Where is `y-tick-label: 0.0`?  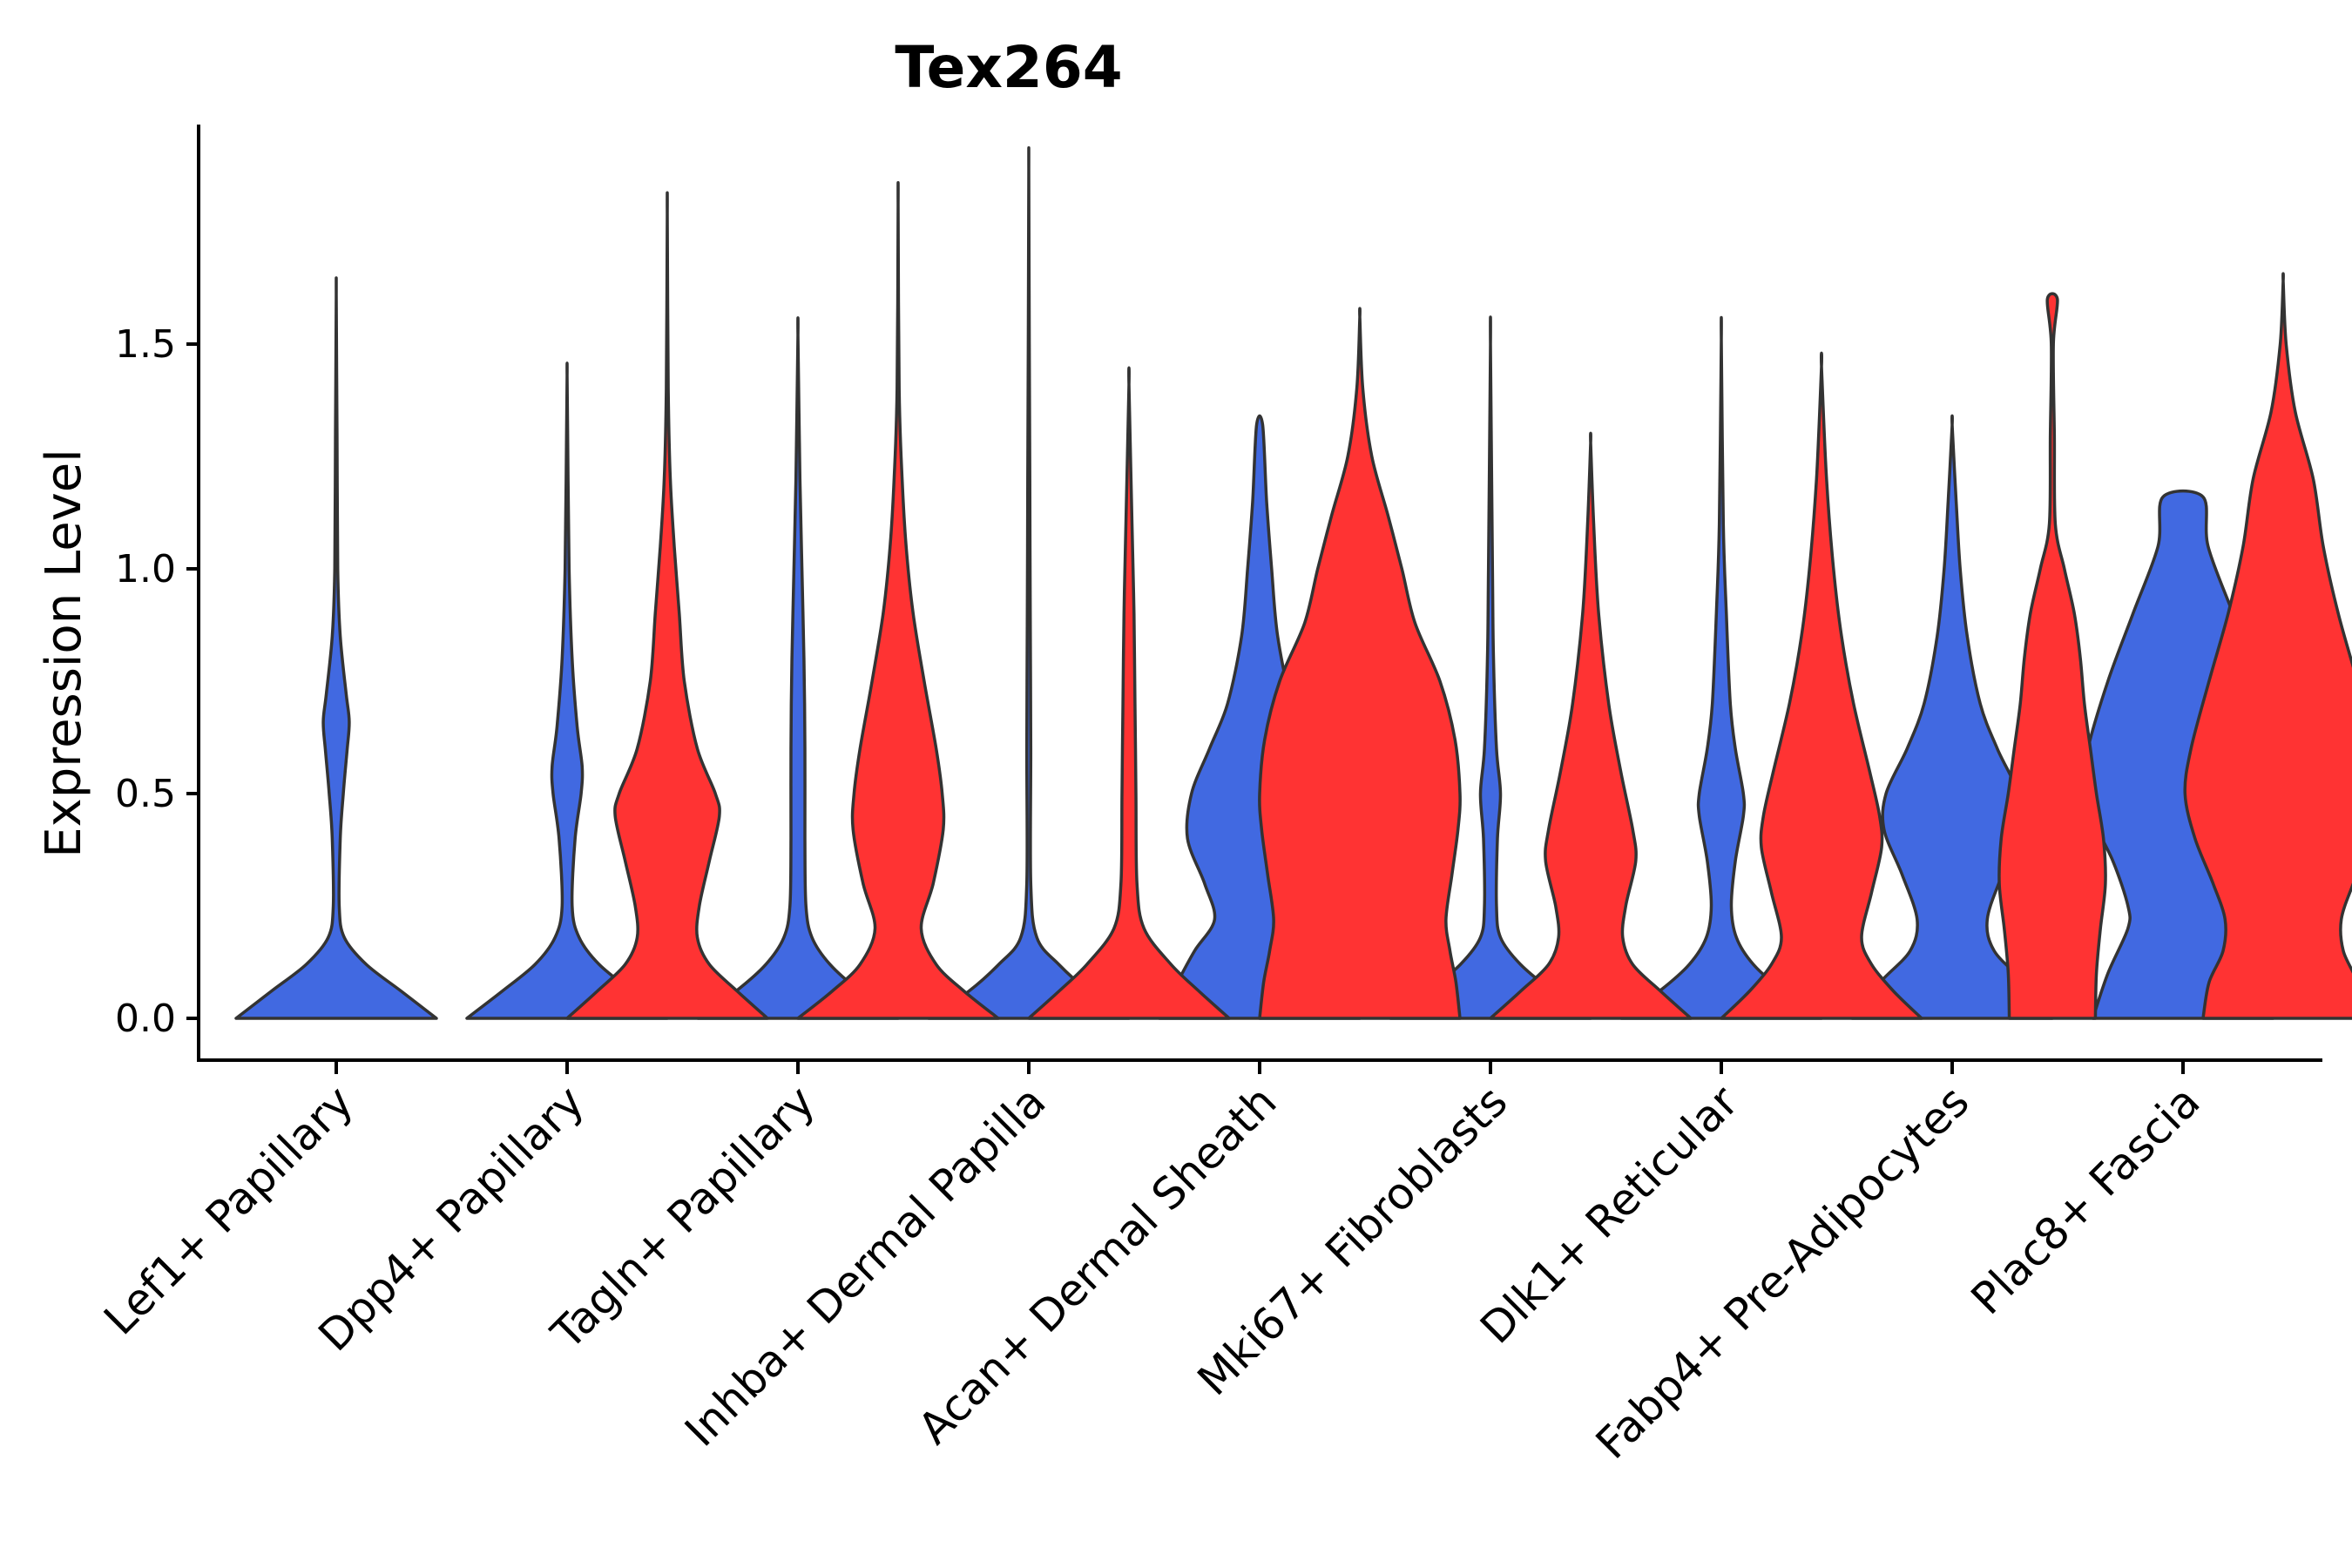 y-tick-label: 0.0 is located at coordinates (145, 1019).